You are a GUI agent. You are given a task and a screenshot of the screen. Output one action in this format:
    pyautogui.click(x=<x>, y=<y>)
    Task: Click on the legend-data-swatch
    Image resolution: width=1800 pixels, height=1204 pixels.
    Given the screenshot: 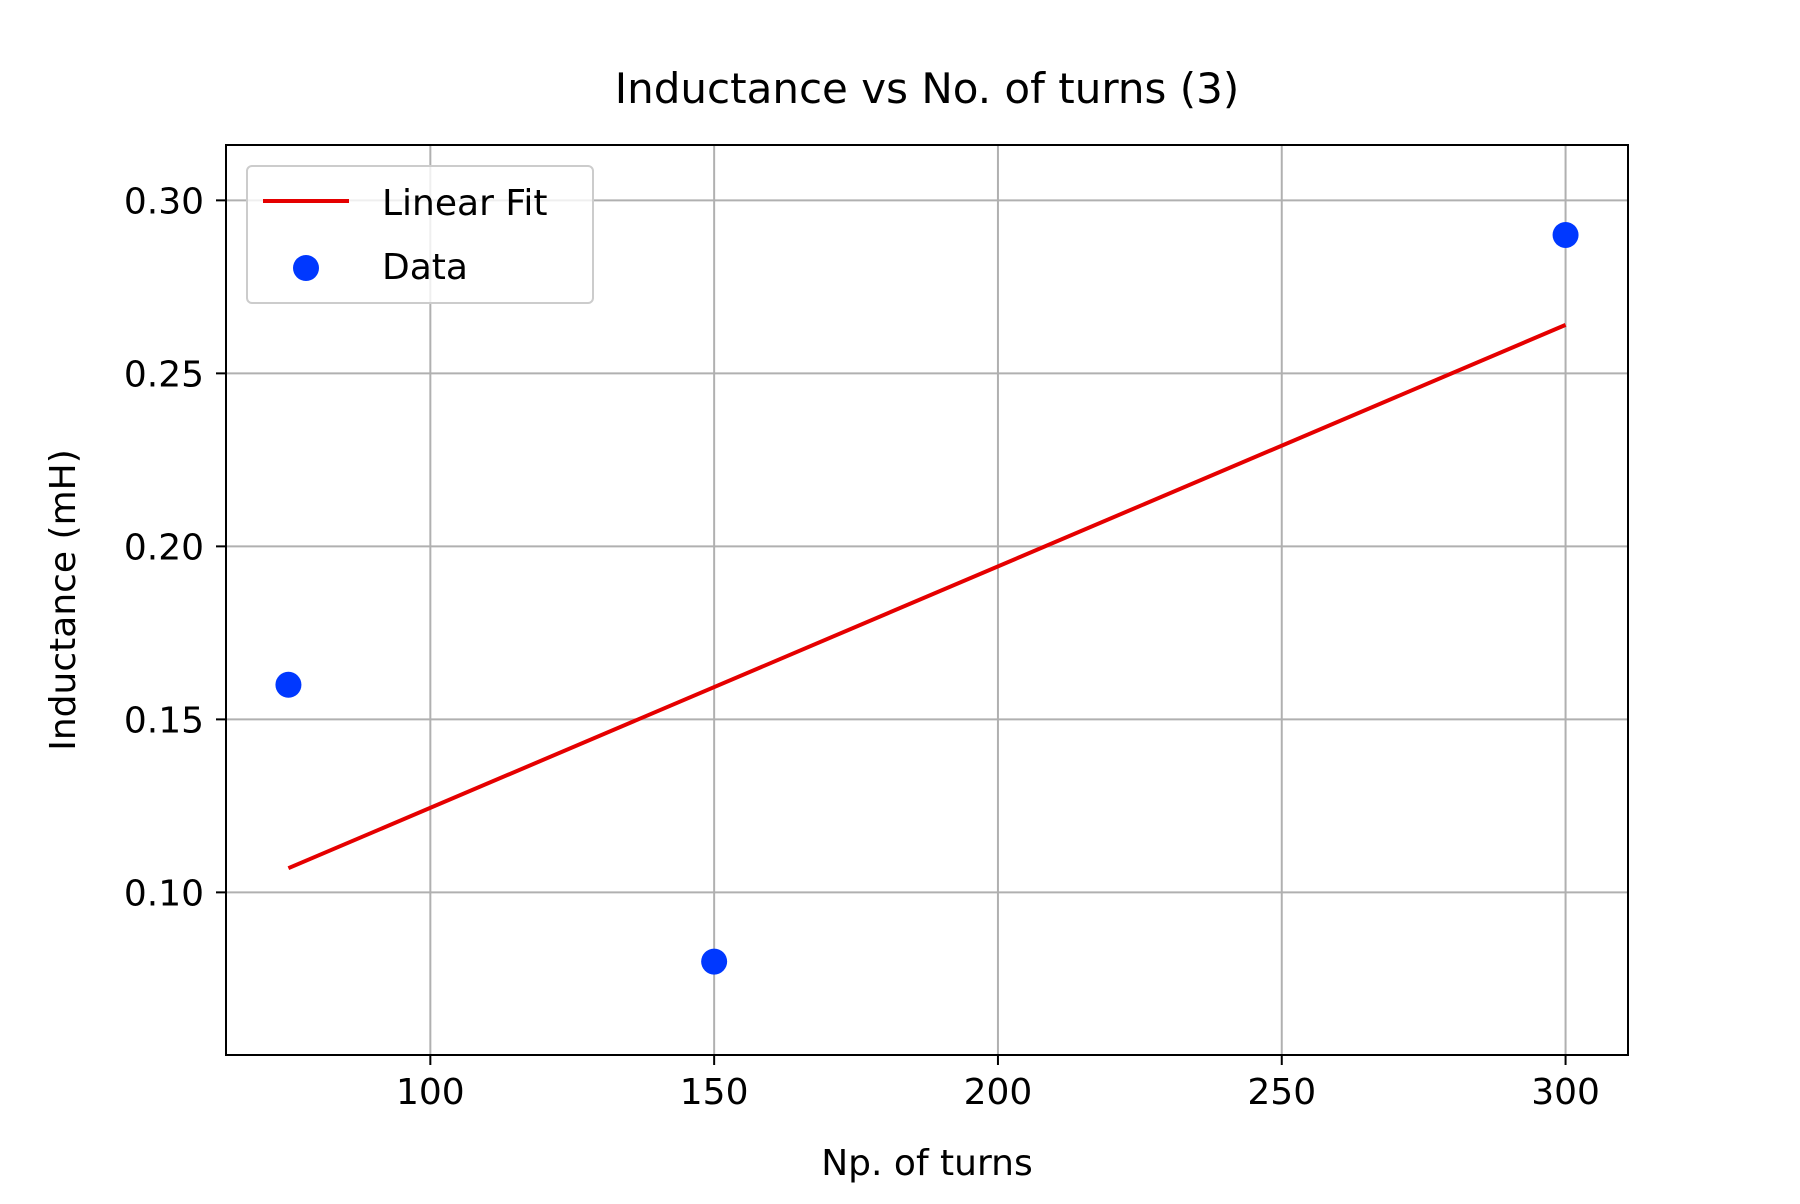 What is the action you would take?
    pyautogui.click(x=306, y=268)
    